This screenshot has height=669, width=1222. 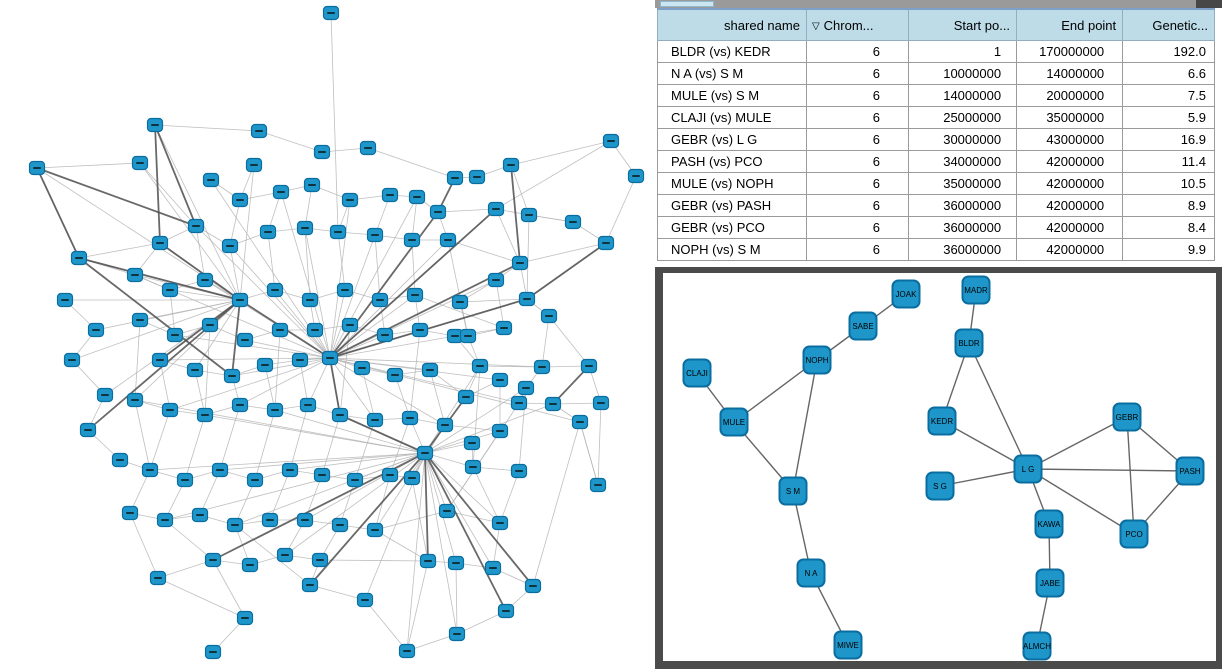 I want to click on table-horizontal-scrollbar, so click(x=938, y=4).